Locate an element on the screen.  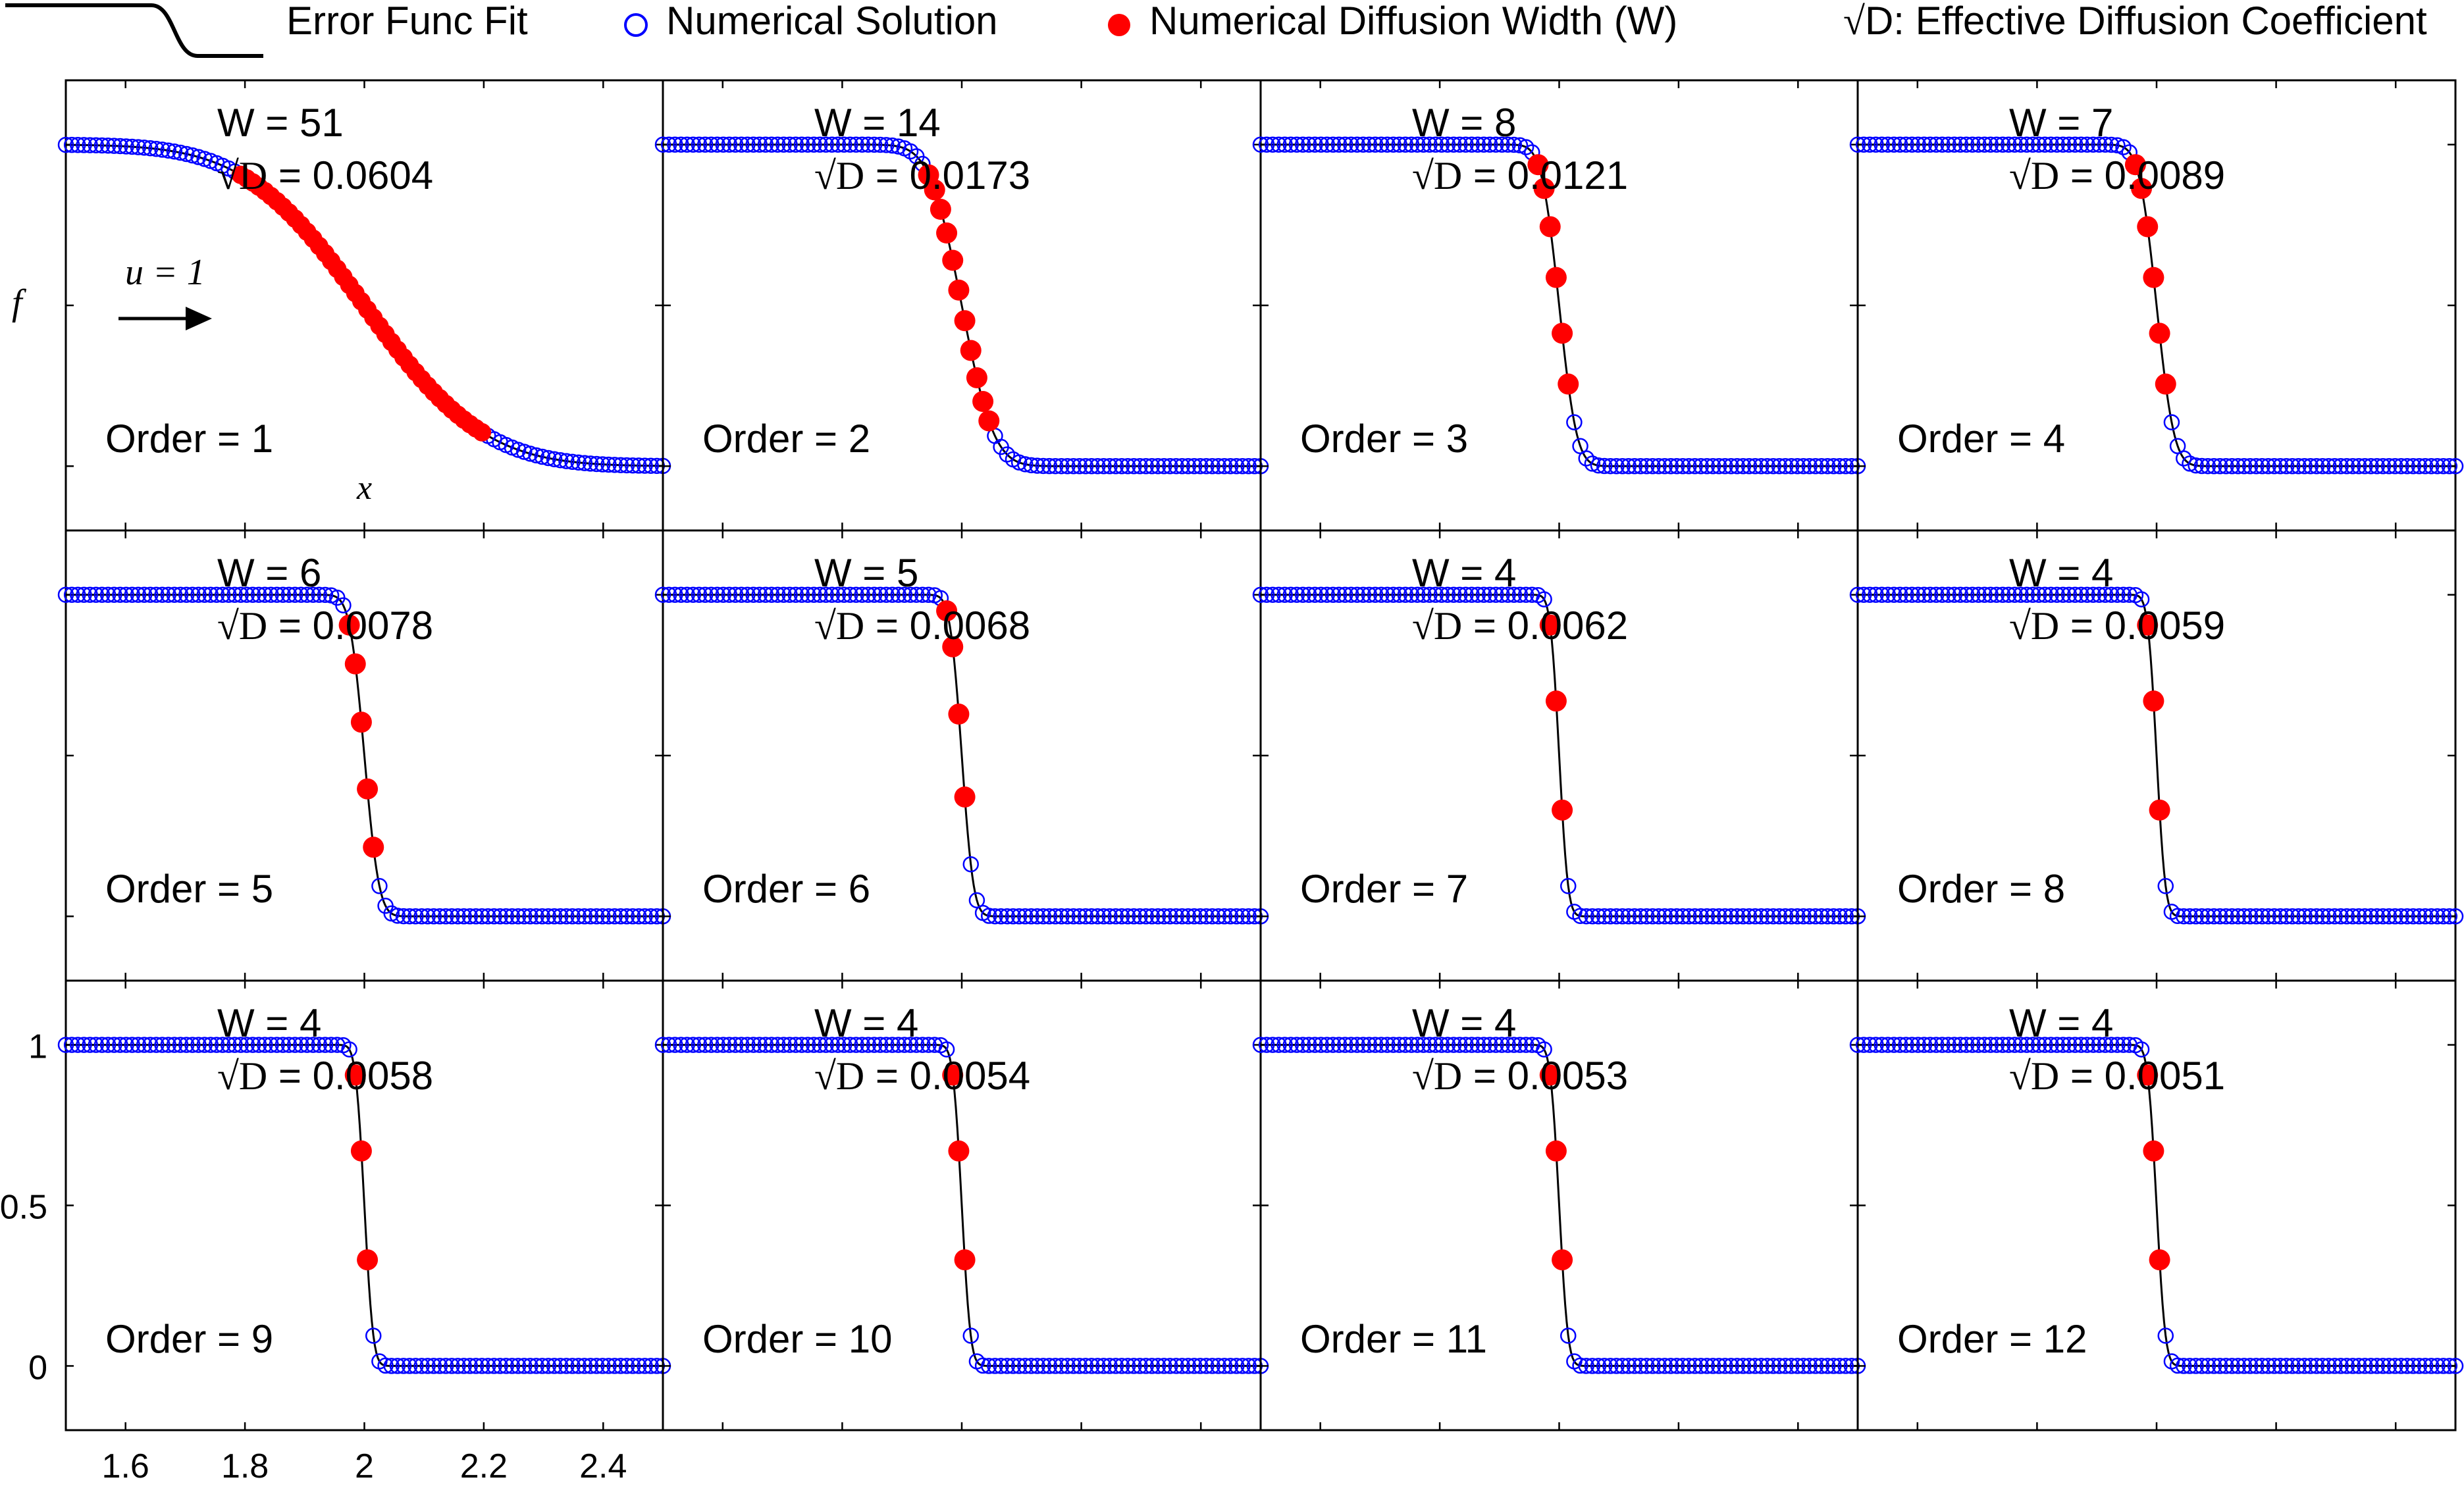
sqrt-d-symbol: √D is located at coordinates (1437, 175).